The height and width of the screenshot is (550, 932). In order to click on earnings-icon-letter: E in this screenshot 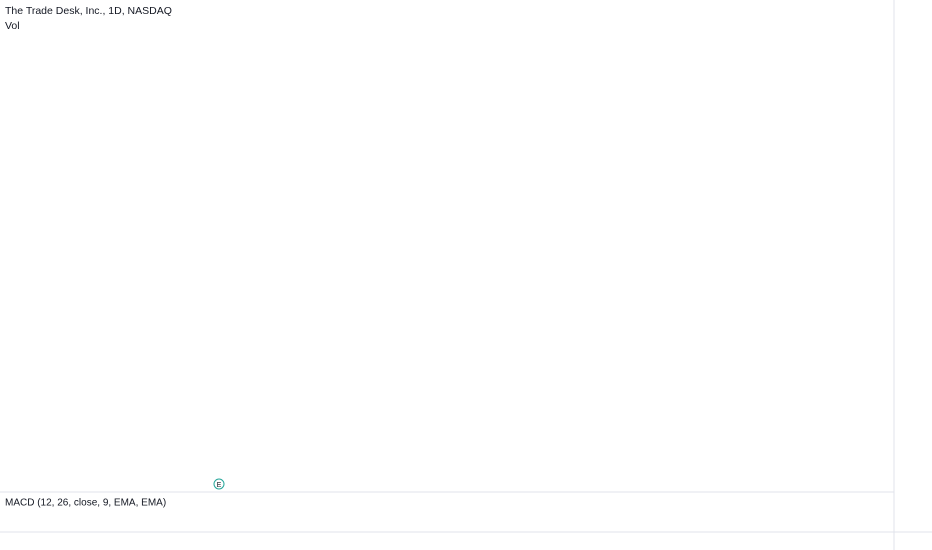, I will do `click(219, 485)`.